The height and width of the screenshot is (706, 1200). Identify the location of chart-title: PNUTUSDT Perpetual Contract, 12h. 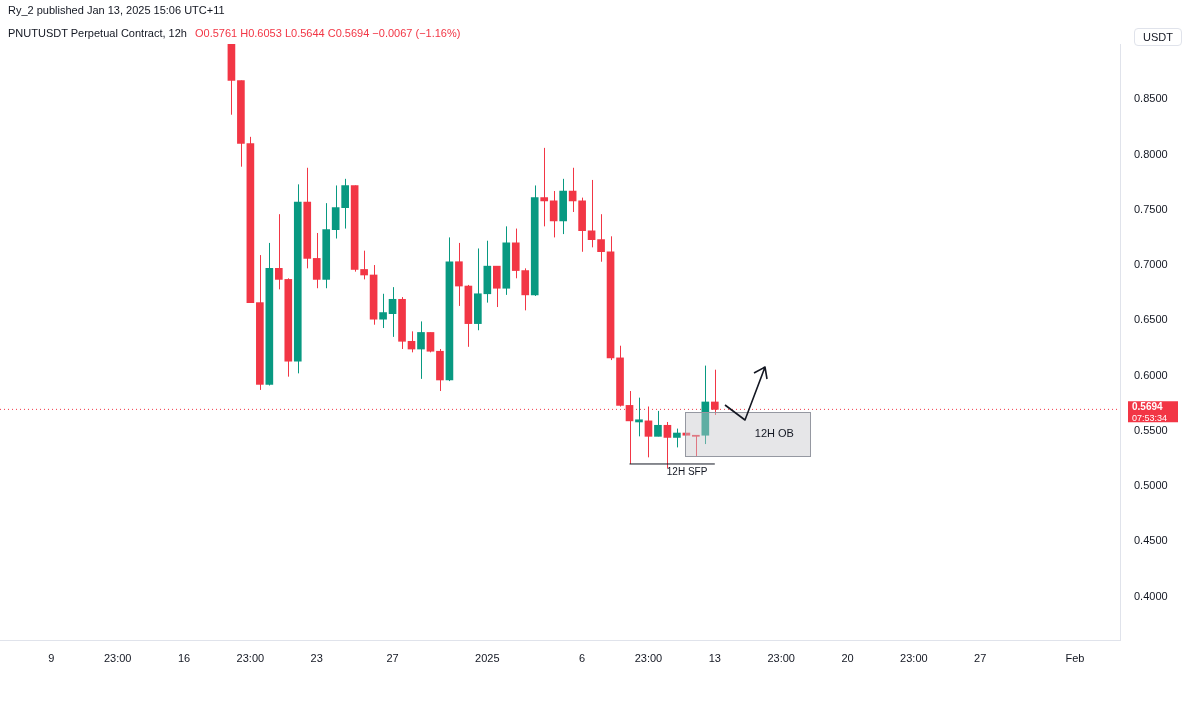
(97, 33).